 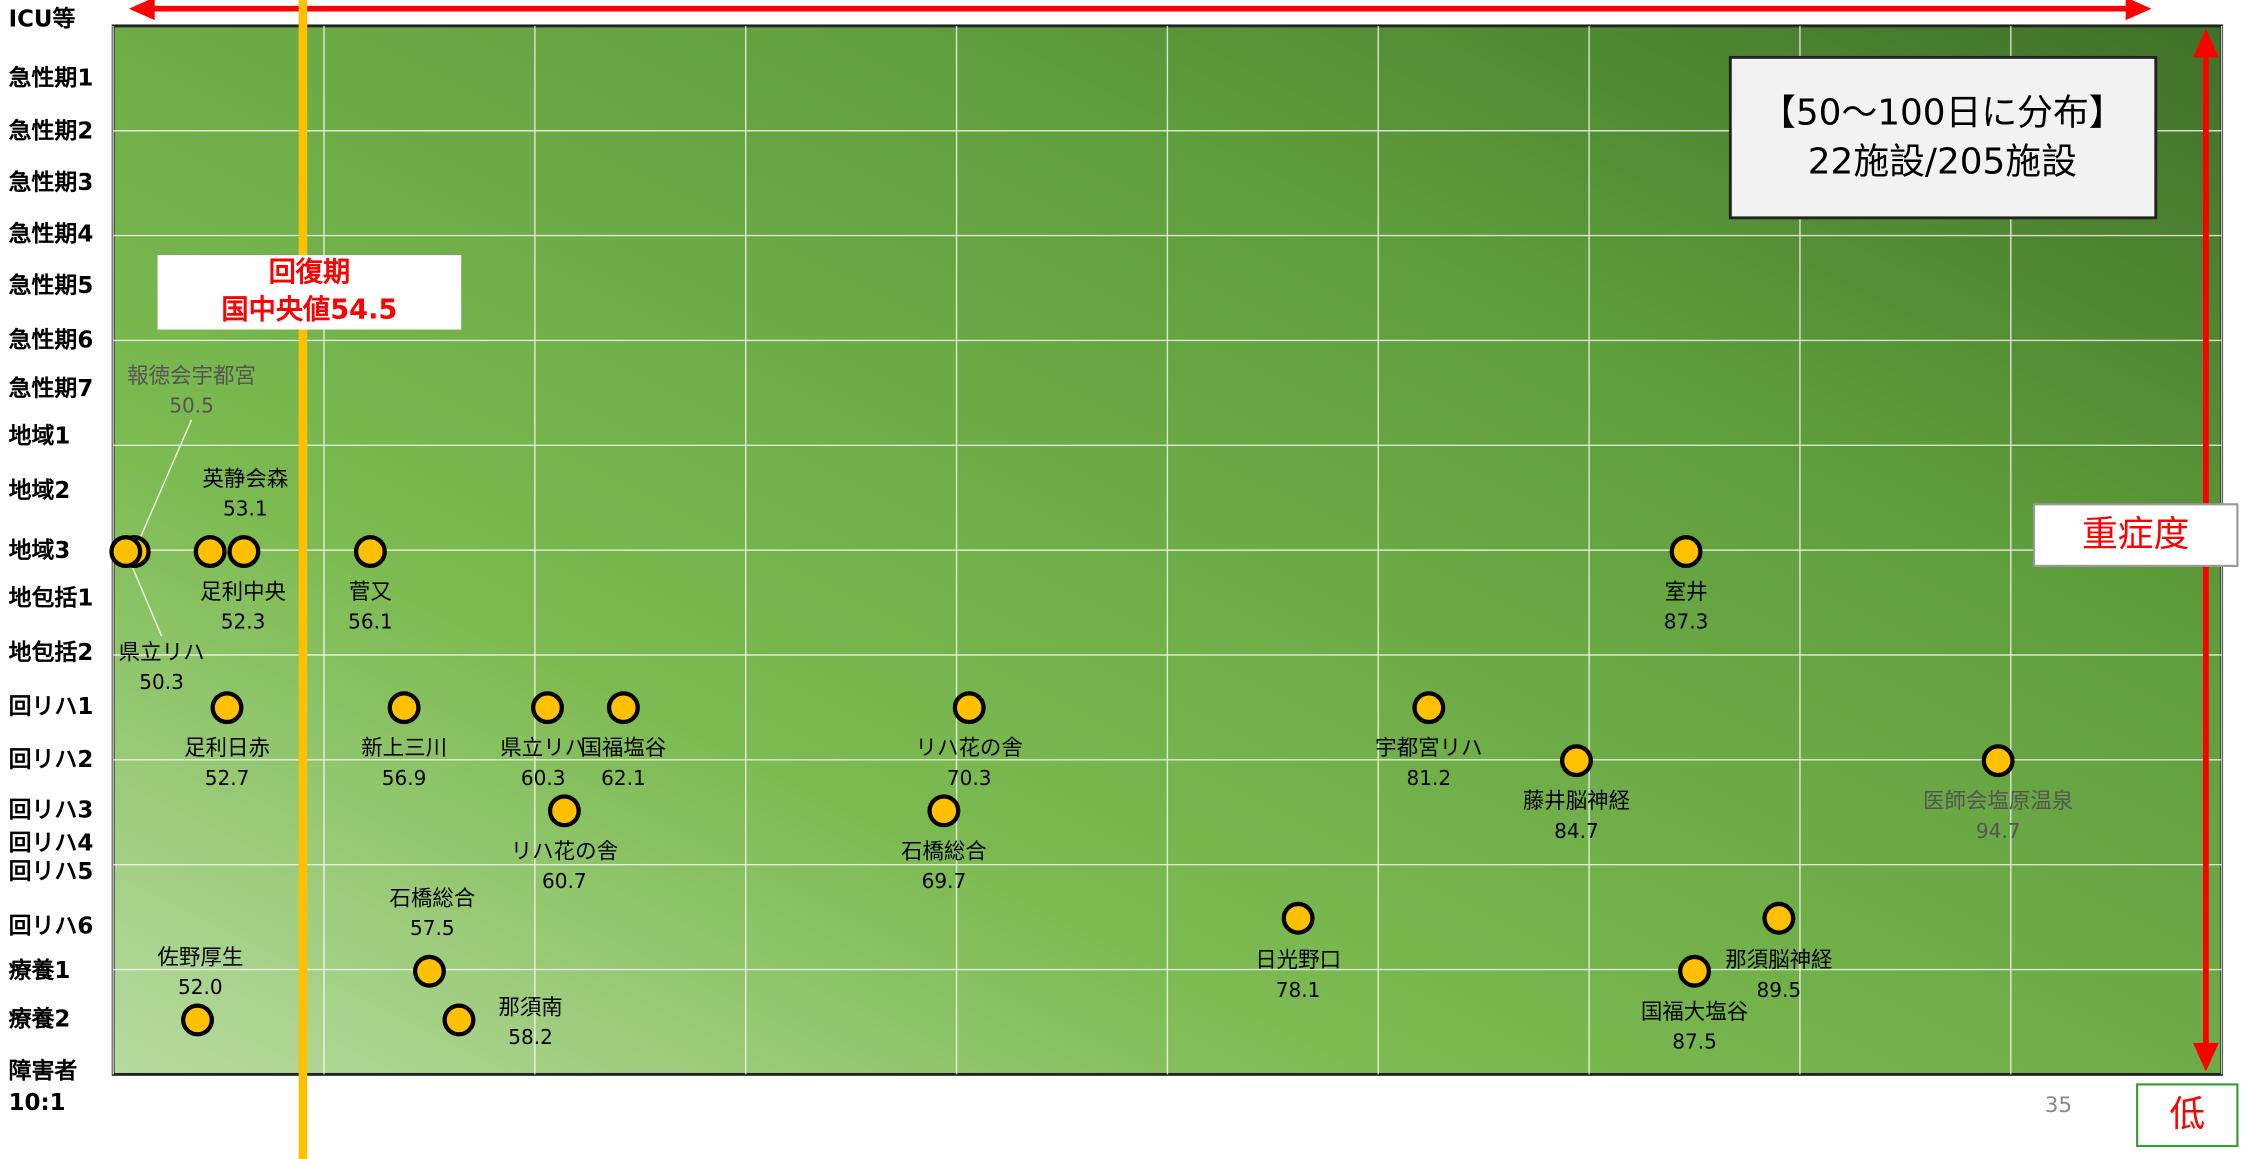 I want to click on point-name: 那須南, so click(x=530, y=1008).